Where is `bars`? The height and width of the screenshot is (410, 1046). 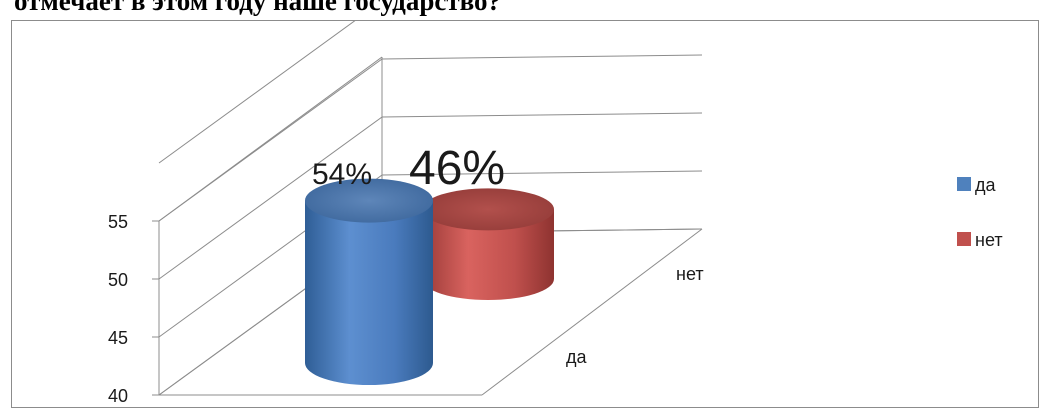 bars is located at coordinates (429, 281).